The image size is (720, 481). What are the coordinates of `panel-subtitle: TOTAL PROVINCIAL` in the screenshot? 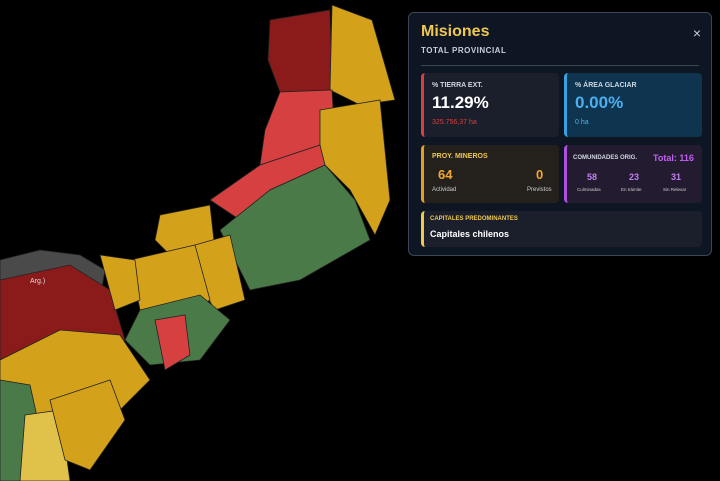 It's located at (464, 50).